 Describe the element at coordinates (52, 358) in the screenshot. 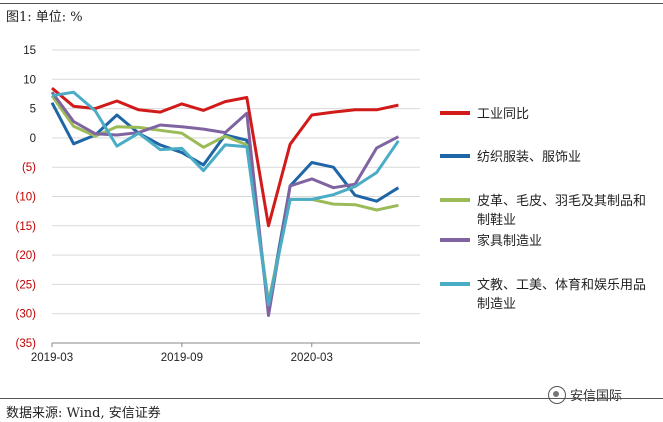

I see `x-tick-label: 2019-03` at that location.